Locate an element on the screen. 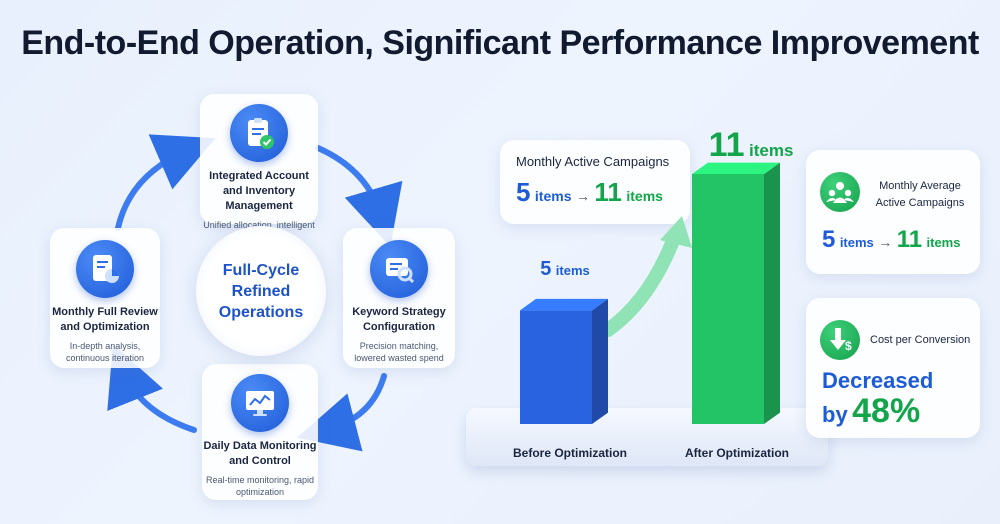 The height and width of the screenshot is (524, 1000). by-text: by is located at coordinates (835, 414).